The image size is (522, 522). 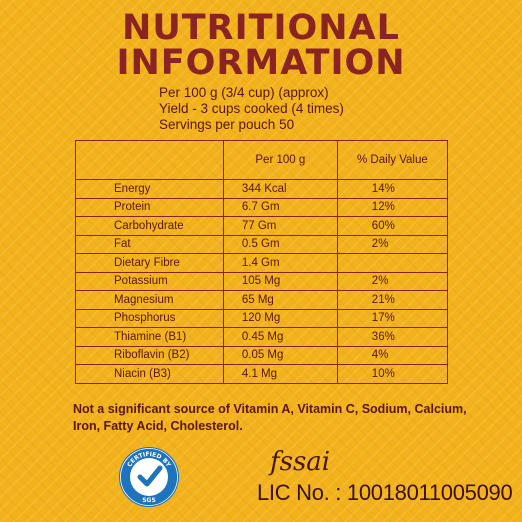 I want to click on table-row: Riboflavin (B2) 0.05 Mg 4%, so click(x=262, y=355).